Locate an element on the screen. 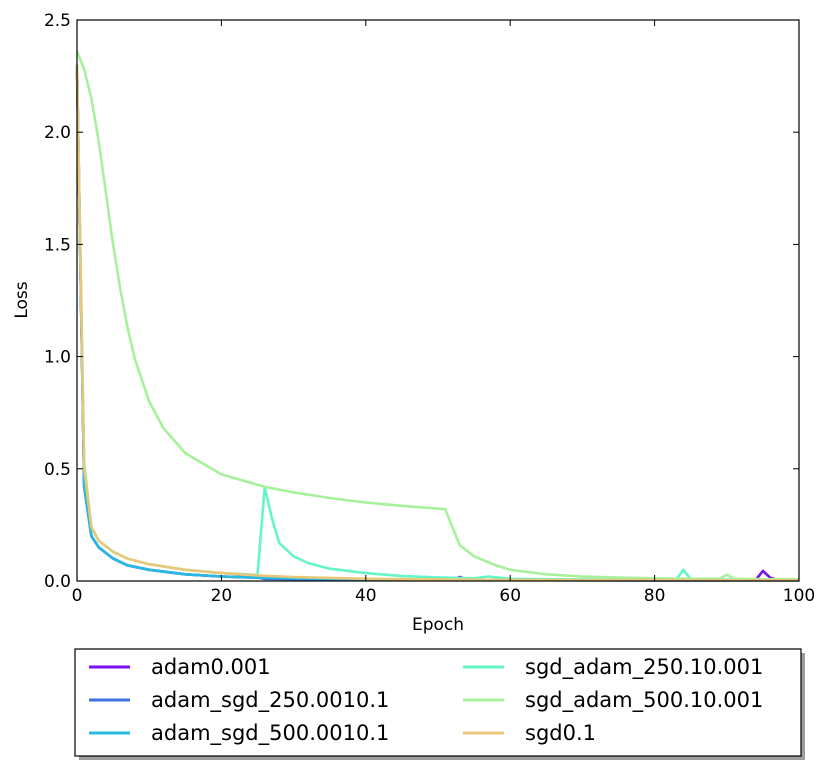 The width and height of the screenshot is (830, 770). legend-box is located at coordinates (438, 702).